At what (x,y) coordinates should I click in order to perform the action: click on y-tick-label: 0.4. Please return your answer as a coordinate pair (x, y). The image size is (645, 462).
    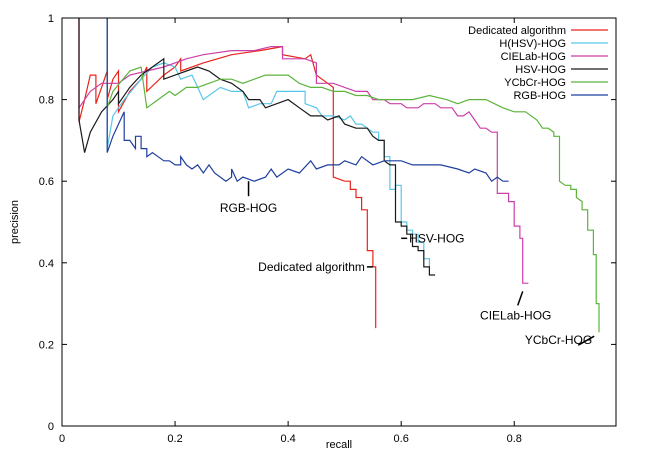
    Looking at the image, I should click on (46, 264).